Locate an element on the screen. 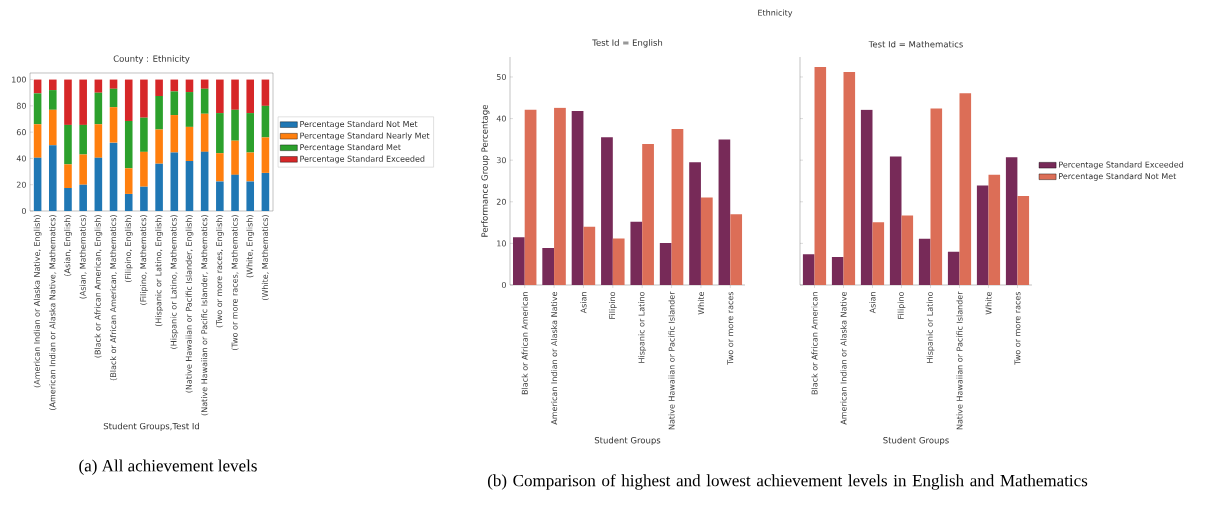 The image size is (1211, 529). text: Ethnicity is located at coordinates (775, 13).